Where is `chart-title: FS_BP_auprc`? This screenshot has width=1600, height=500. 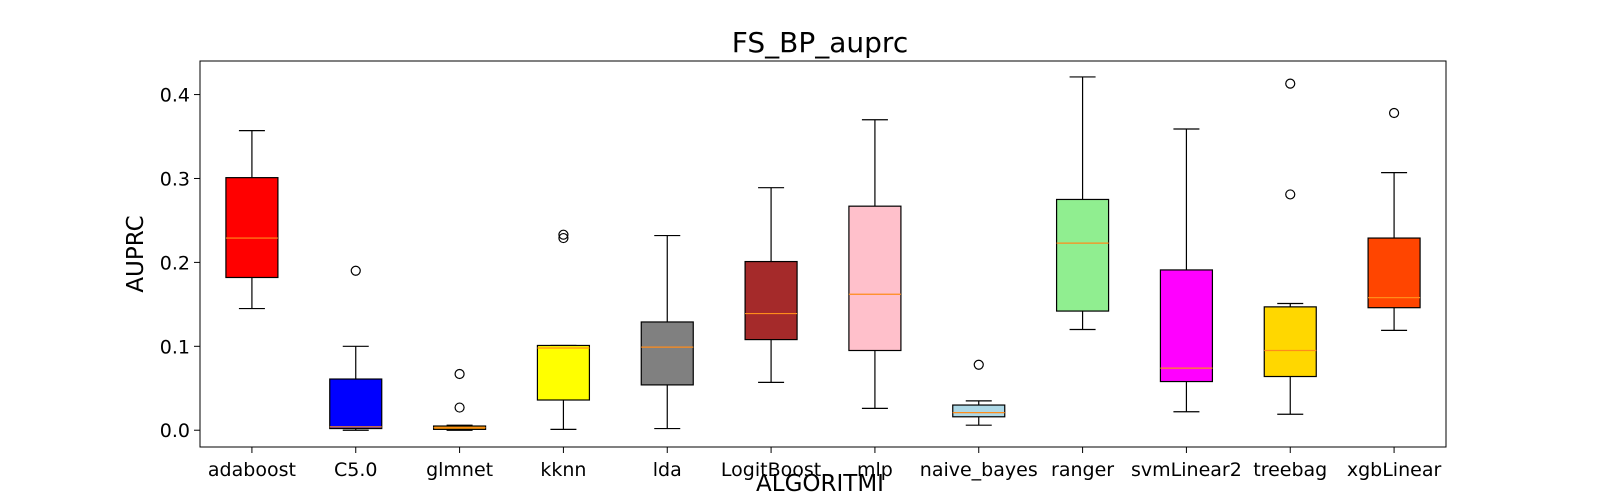 chart-title: FS_BP_auprc is located at coordinates (820, 42).